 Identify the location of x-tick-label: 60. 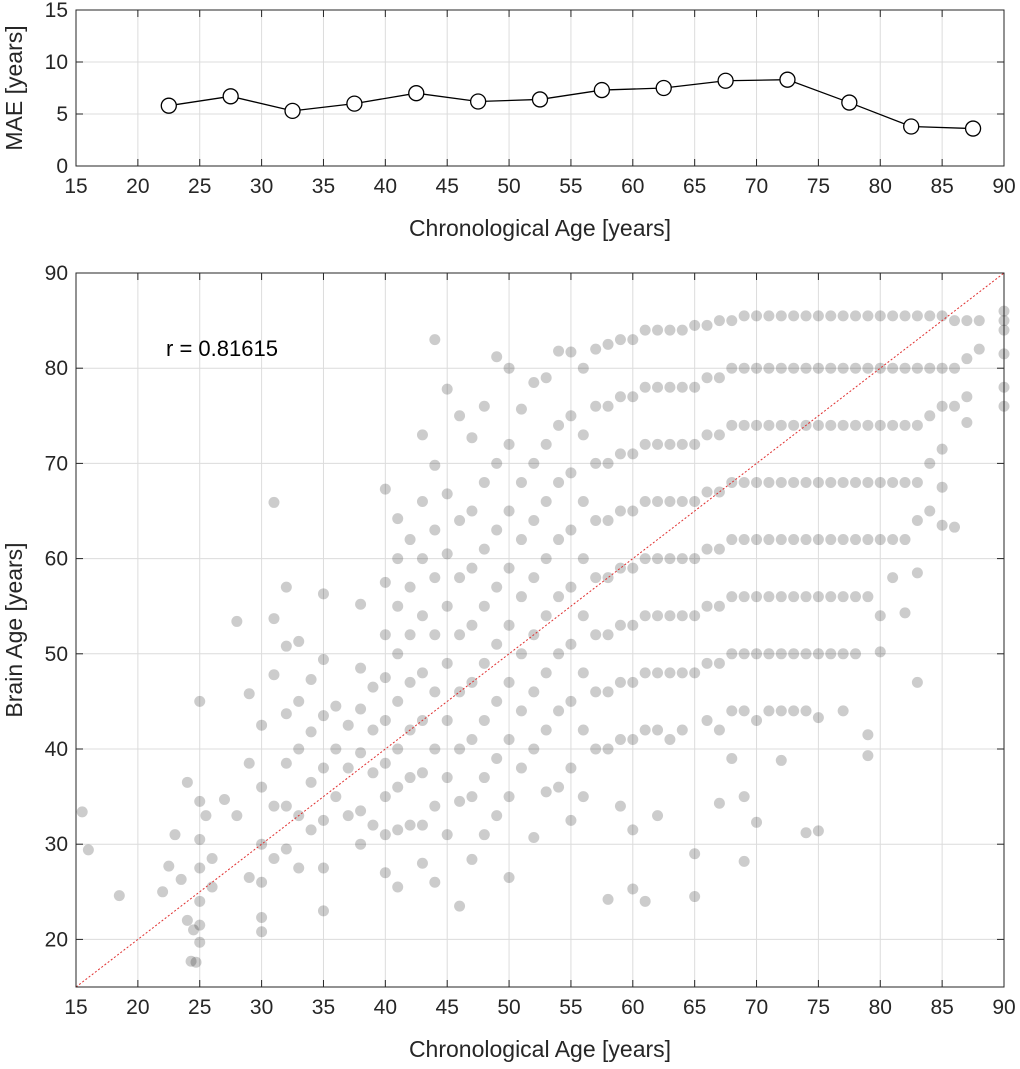
(632, 1007).